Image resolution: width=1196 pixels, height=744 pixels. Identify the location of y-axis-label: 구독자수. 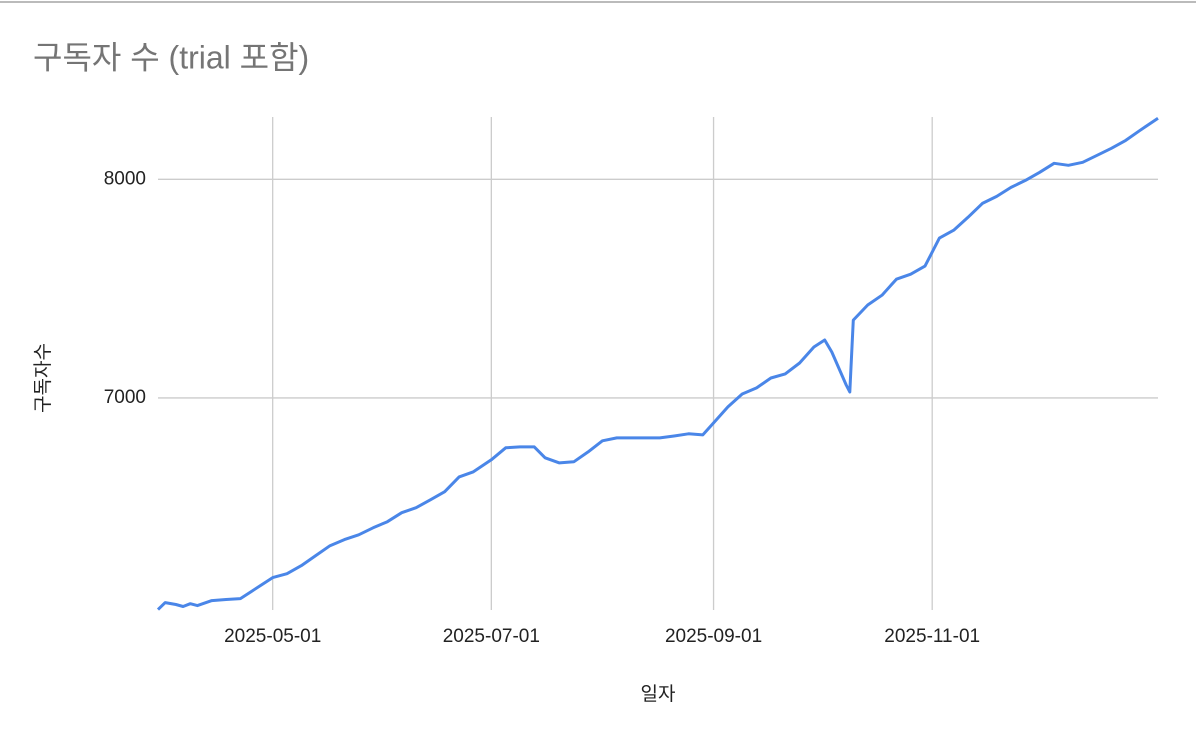
(43, 378).